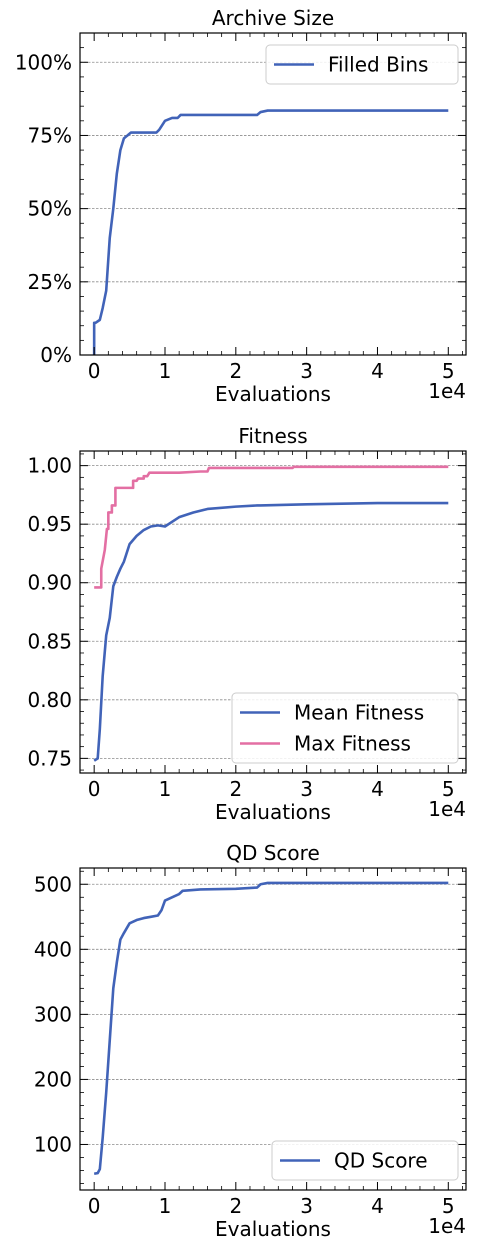  Describe the element at coordinates (53, 1079) in the screenshot. I see `y-tick-label: 200` at that location.